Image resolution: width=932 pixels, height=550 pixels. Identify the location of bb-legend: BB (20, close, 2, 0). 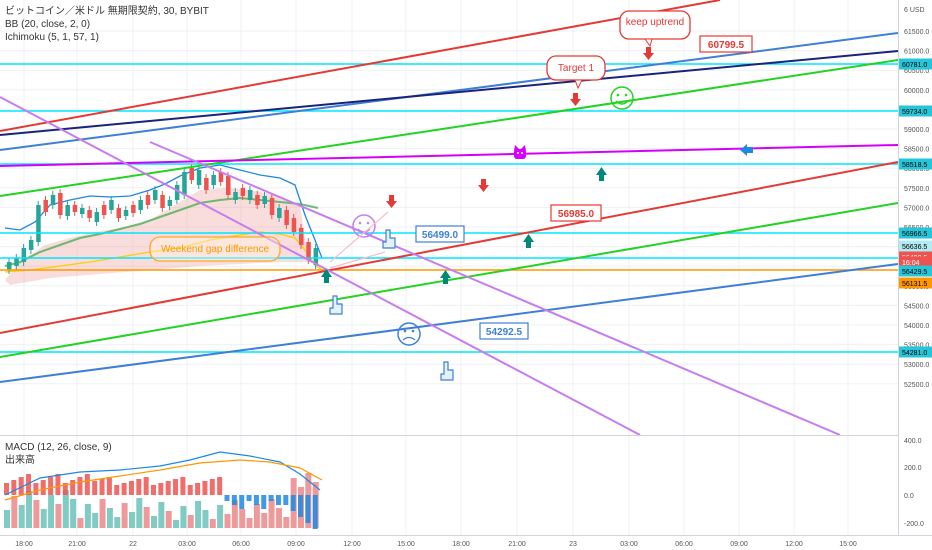
(47, 24).